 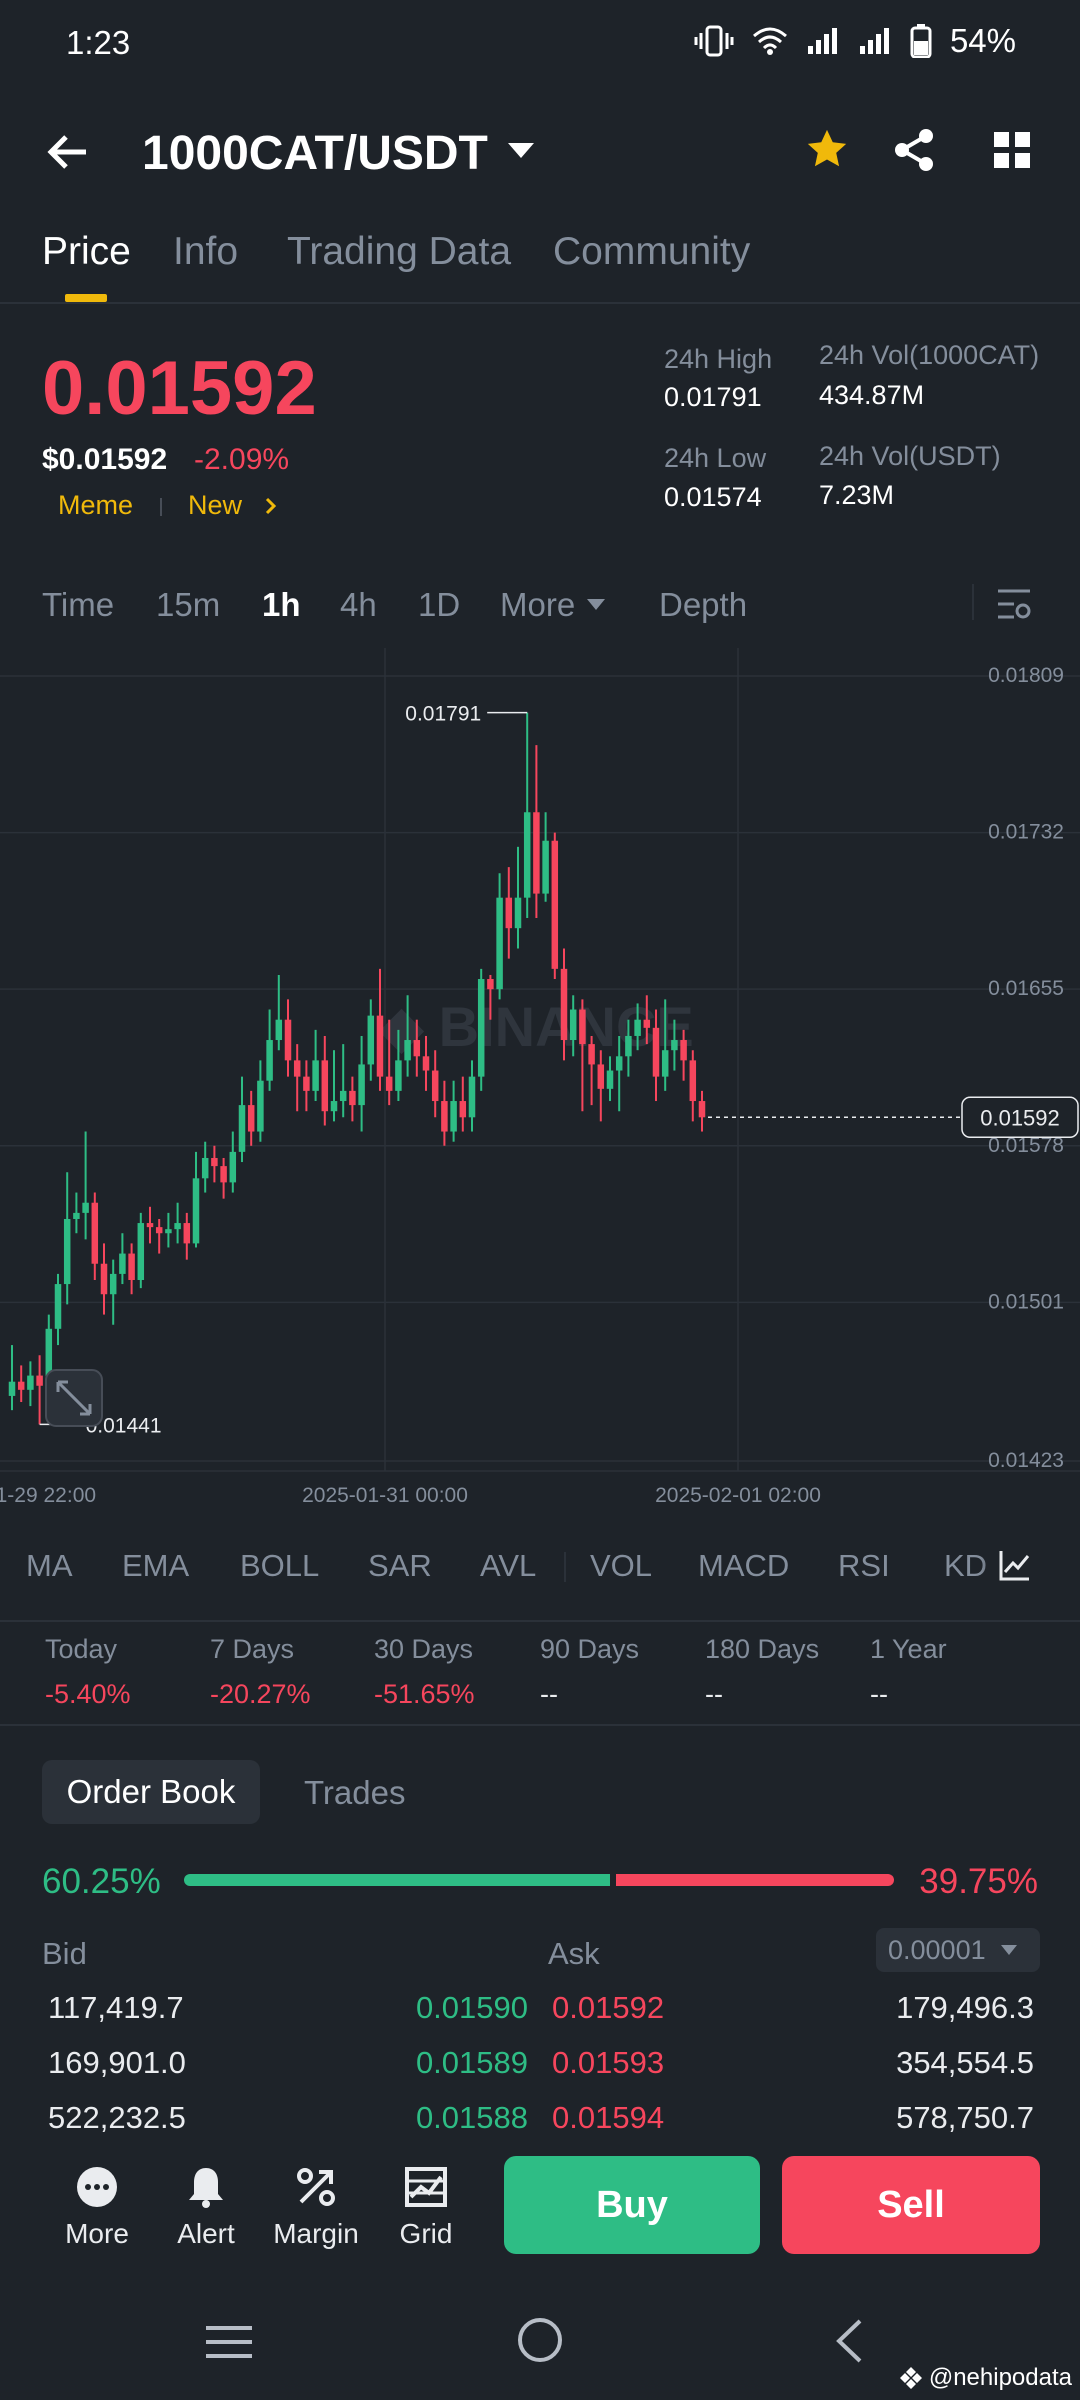 I want to click on stat-vol-quote-value: 7.23M, so click(x=857, y=495).